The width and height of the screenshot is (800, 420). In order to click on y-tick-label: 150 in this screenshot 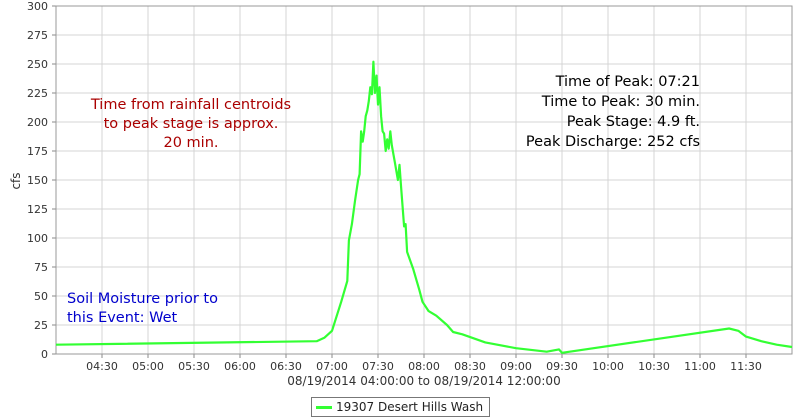, I will do `click(37, 180)`.